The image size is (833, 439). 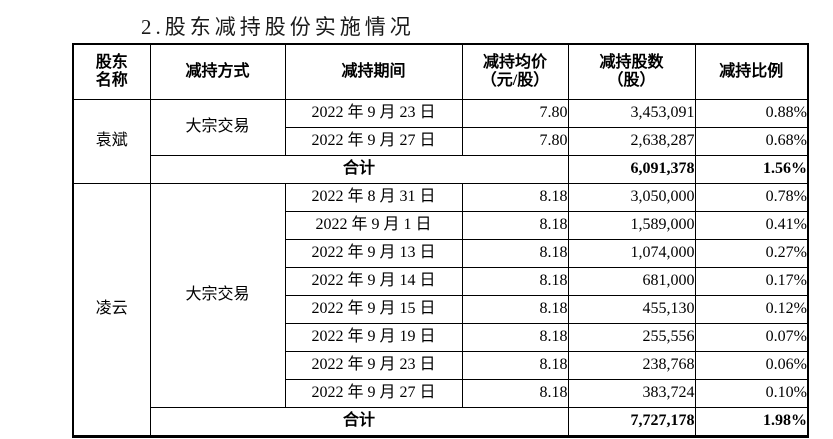 What do you see at coordinates (373, 71) in the screenshot?
I see `header-period: 减持期间` at bounding box center [373, 71].